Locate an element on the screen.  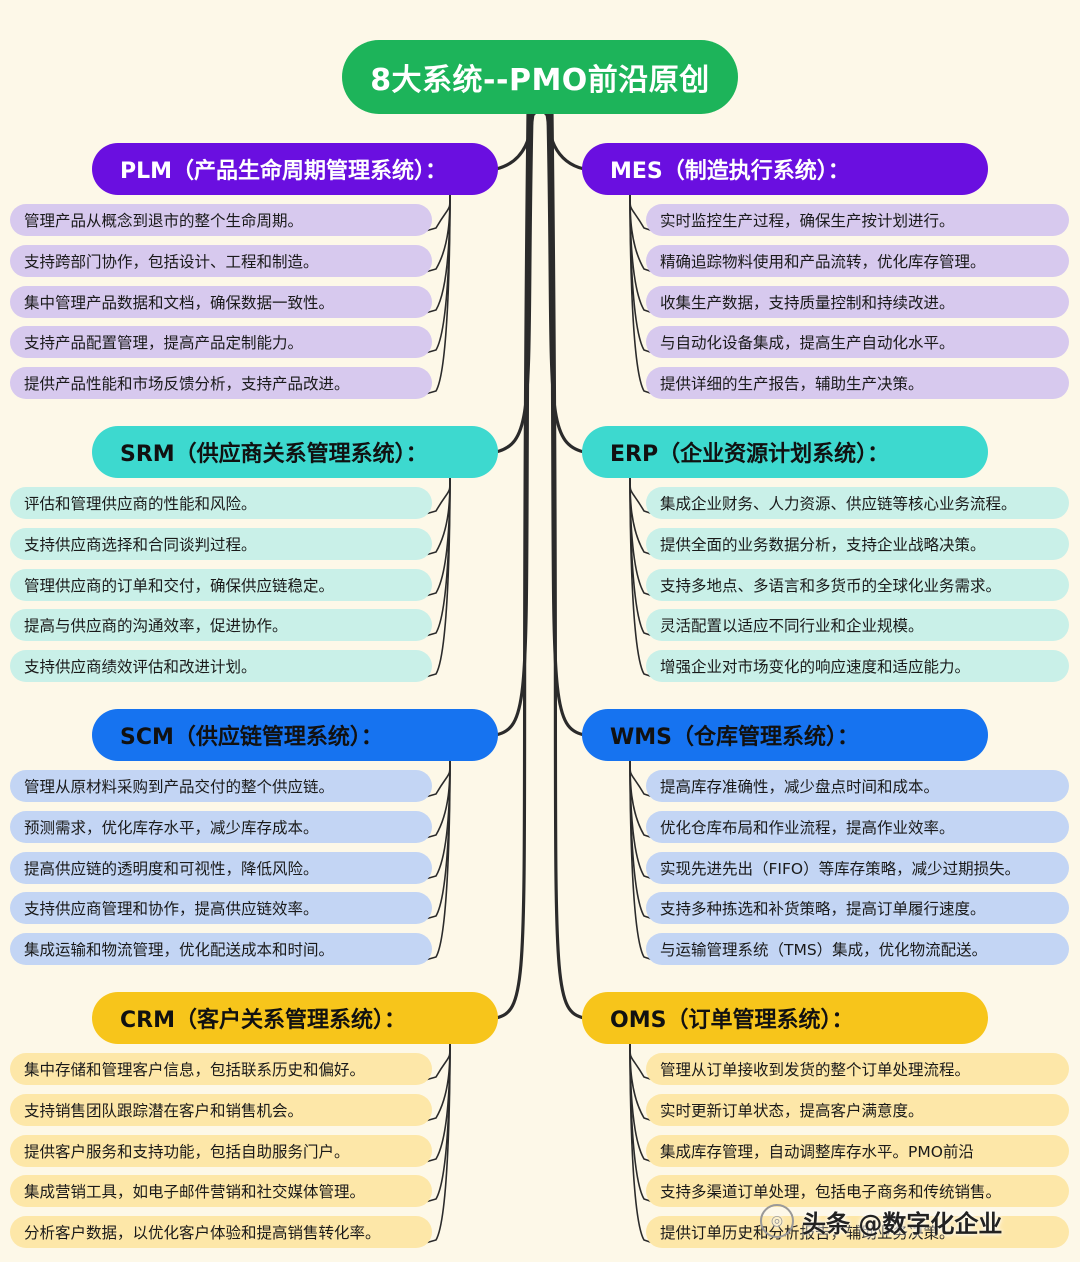
list-item: 提高供应链的透明度和可视性，降低风险。 is located at coordinates (221, 868).